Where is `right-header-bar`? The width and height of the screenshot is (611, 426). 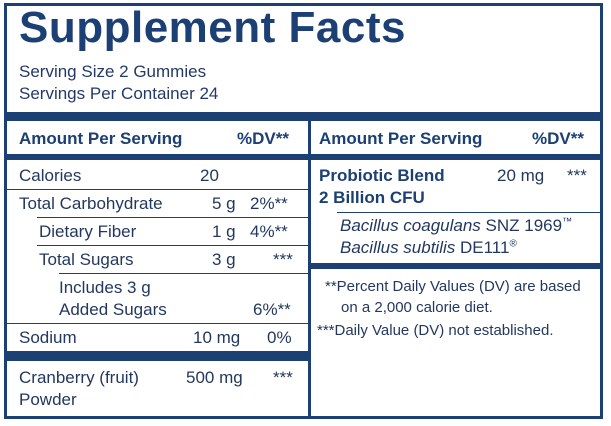 right-header-bar is located at coordinates (455, 157).